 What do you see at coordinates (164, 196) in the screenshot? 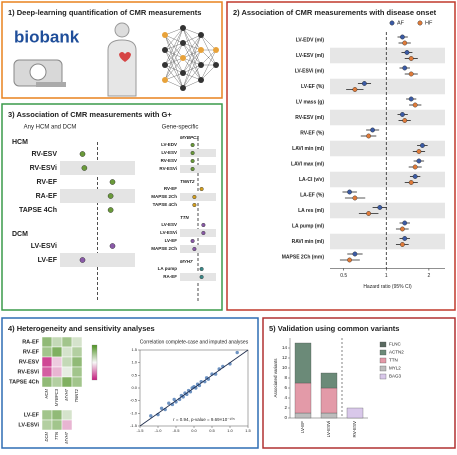
I see `row-label: MAPSE 2Ch` at bounding box center [164, 196].